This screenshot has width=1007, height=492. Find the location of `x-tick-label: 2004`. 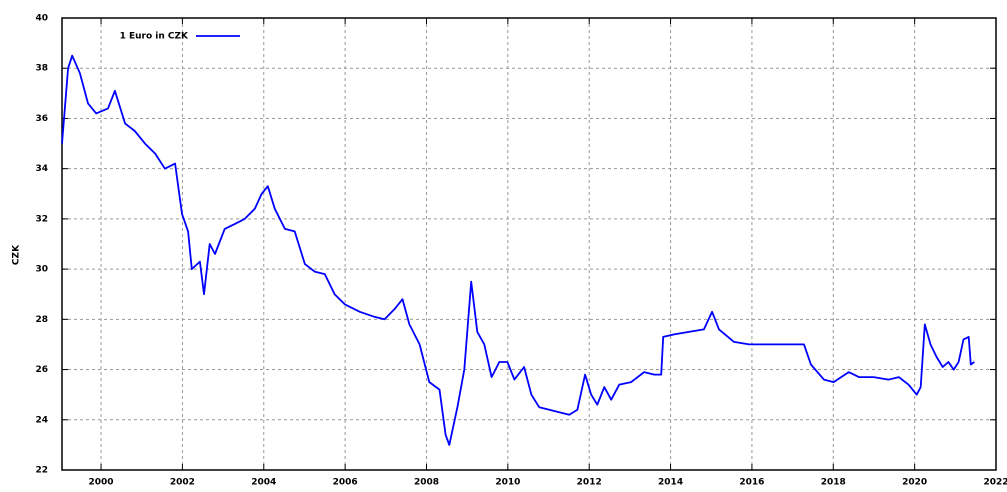

x-tick-label: 2004 is located at coordinates (263, 483).